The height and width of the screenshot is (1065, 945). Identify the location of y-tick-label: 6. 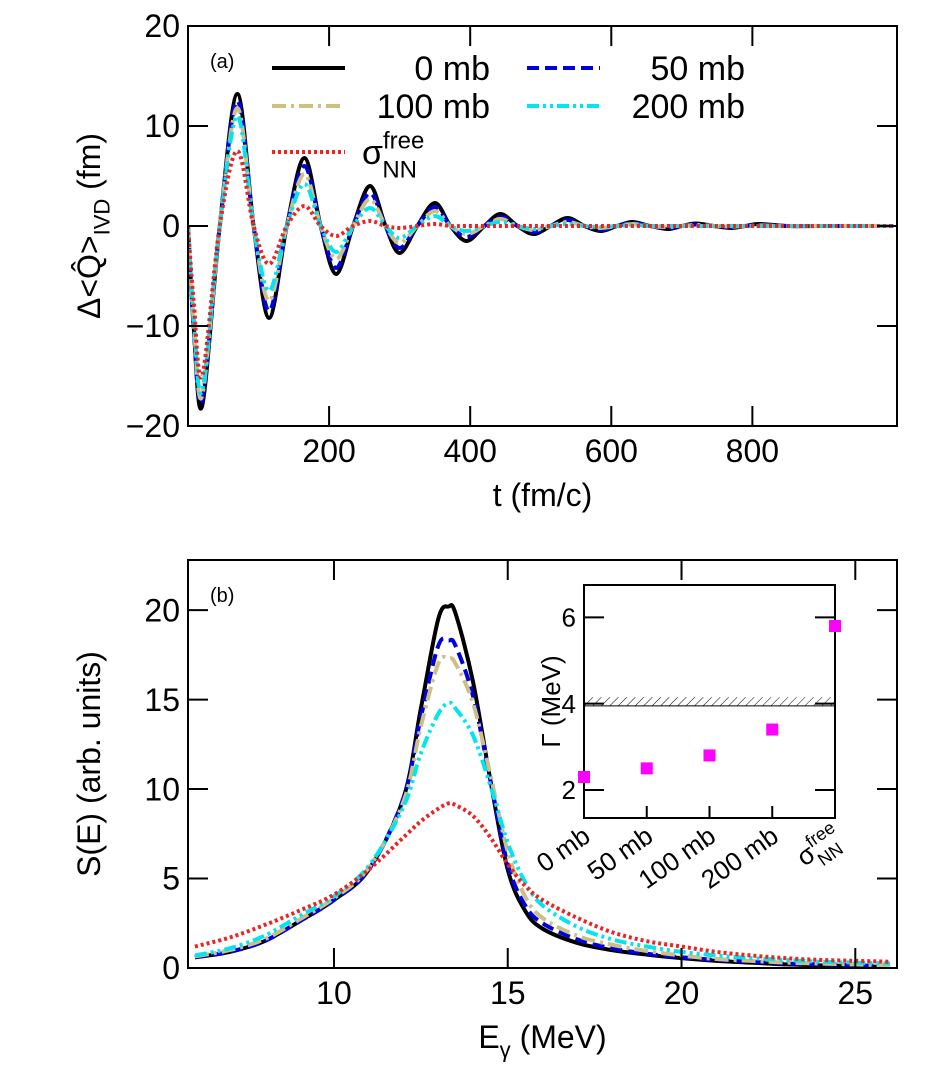
(569, 617).